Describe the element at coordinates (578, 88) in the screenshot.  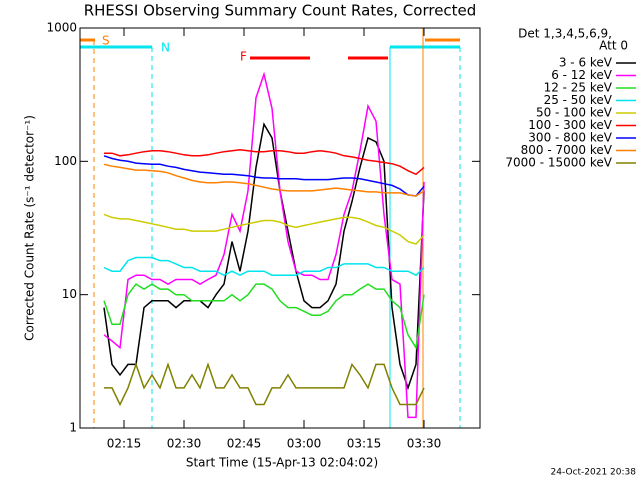
I see `legend-label: 12 - 25 keV` at that location.